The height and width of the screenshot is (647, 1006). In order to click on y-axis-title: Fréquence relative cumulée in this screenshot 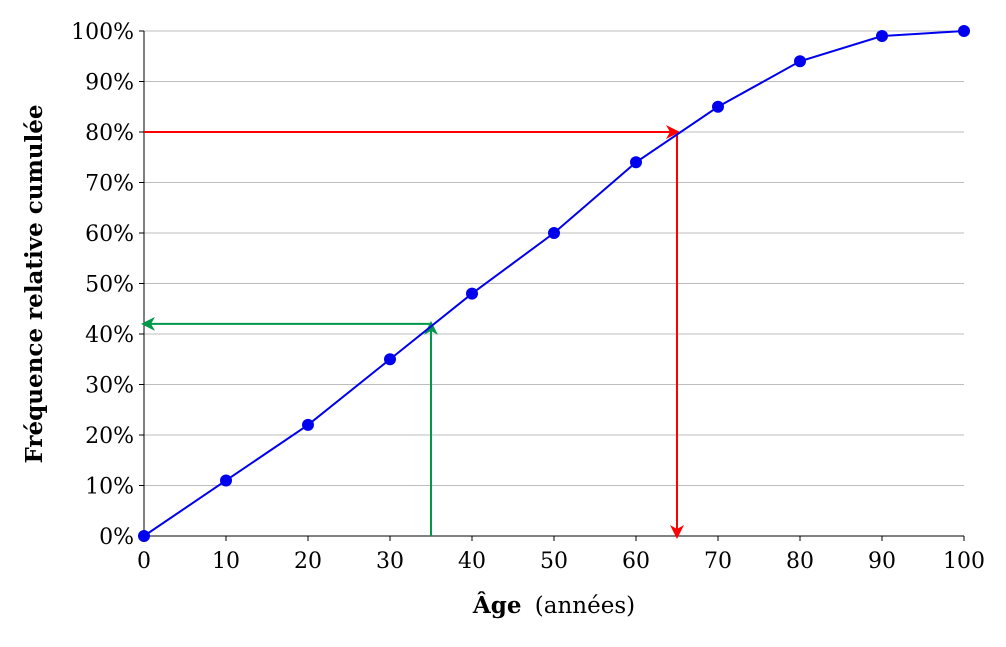, I will do `click(34, 283)`.